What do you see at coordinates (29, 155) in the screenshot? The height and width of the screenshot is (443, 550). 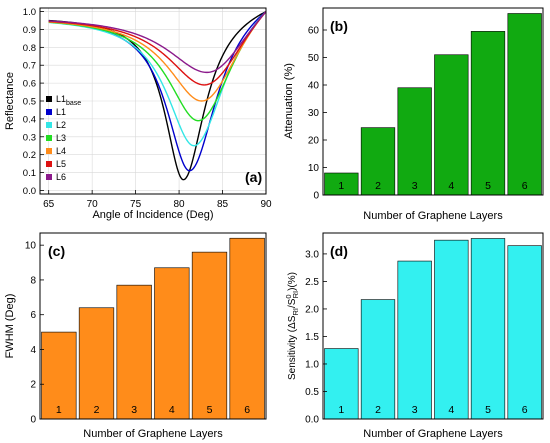 I see `y-tick-label: 0.2` at bounding box center [29, 155].